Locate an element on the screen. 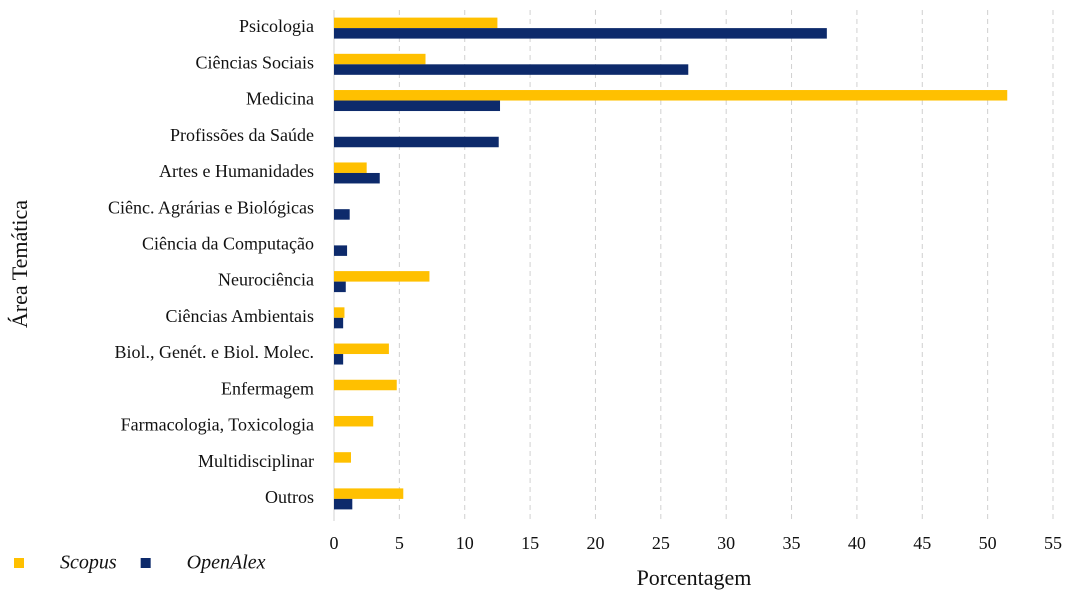 The height and width of the screenshot is (594, 1070). y-tick-label: Psicologia is located at coordinates (276, 26).